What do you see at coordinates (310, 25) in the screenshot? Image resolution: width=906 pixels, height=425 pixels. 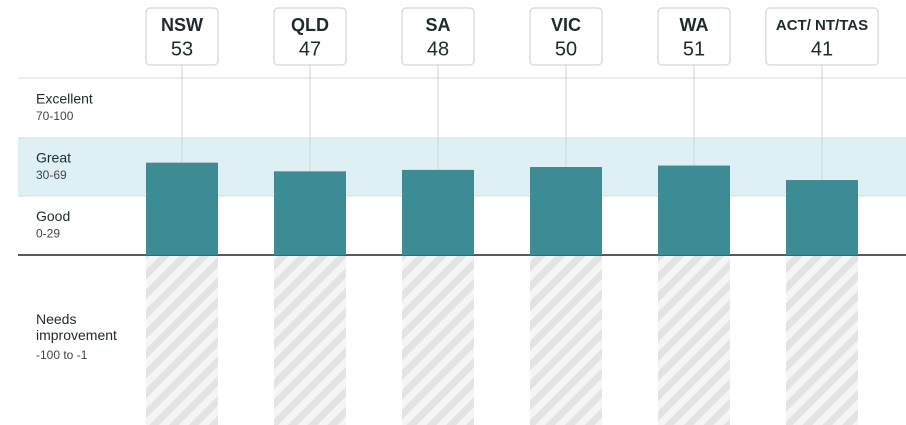 I see `x-tick-label: QLD` at bounding box center [310, 25].